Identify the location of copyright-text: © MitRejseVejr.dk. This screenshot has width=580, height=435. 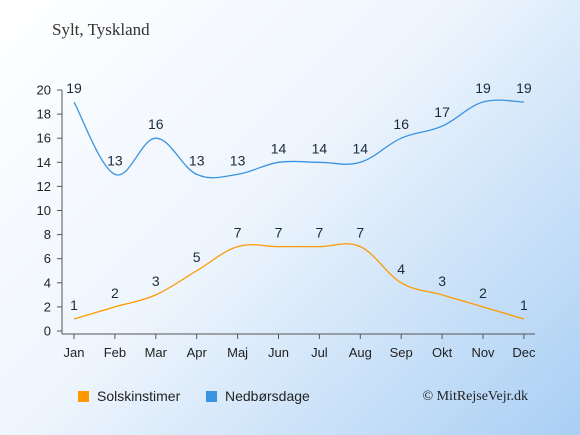
(475, 396).